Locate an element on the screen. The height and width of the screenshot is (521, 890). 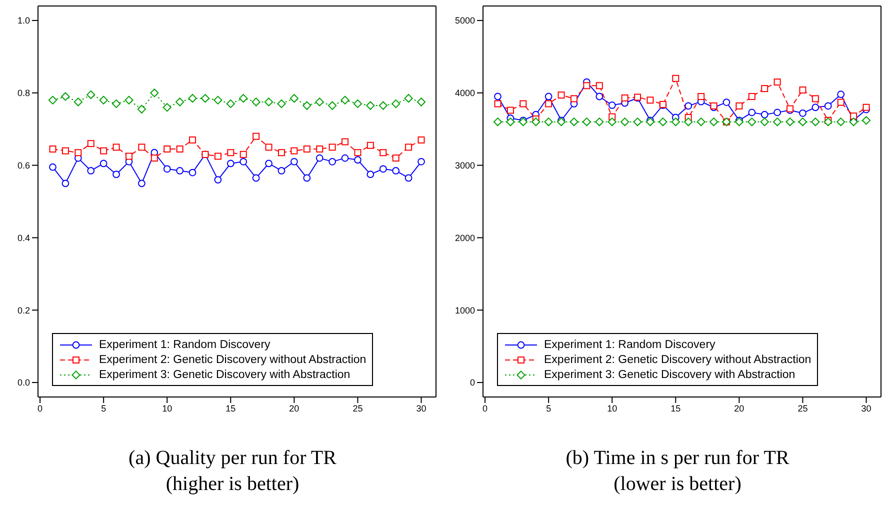
y-tick-label: 0 is located at coordinates (472, 383).